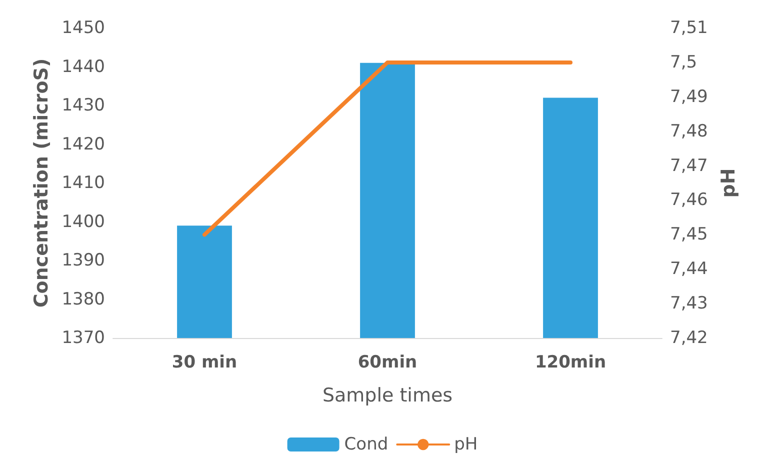  I want to click on y2-tick-label: 7,48, so click(689, 131).